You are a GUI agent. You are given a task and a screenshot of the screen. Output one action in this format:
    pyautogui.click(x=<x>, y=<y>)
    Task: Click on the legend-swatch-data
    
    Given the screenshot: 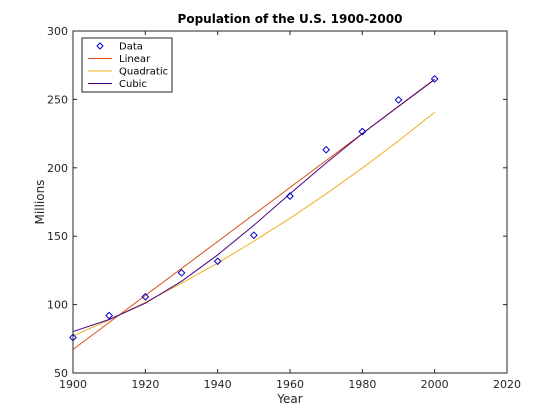 What is the action you would take?
    pyautogui.click(x=100, y=46)
    